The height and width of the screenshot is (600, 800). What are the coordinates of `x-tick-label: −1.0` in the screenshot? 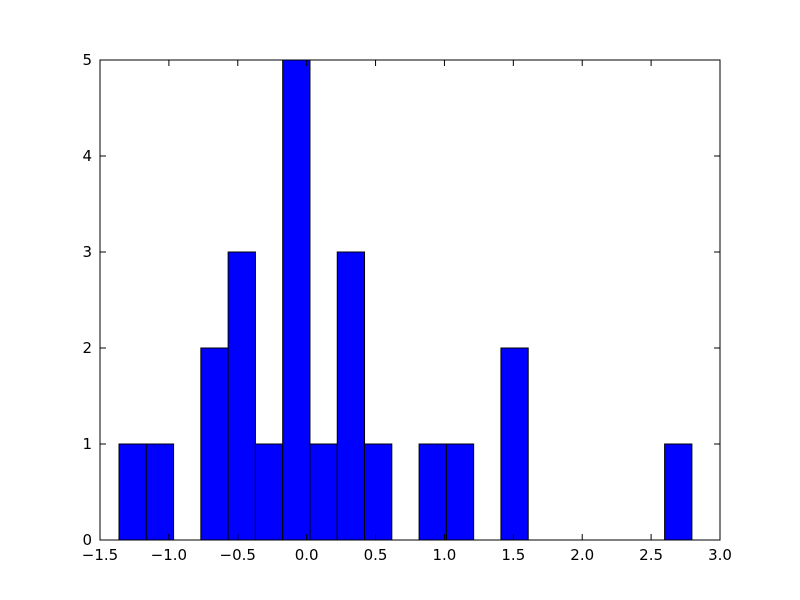 It's located at (169, 555).